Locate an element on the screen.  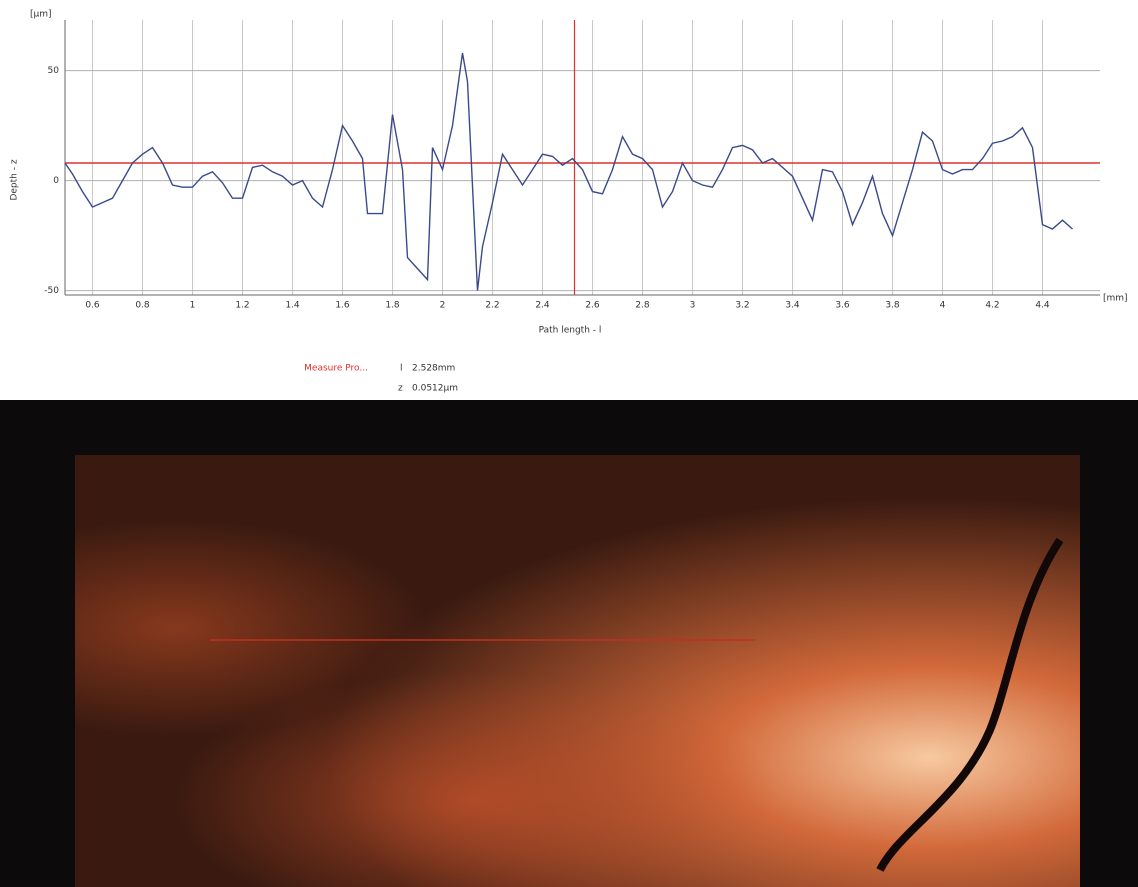
x-label: Path length - l is located at coordinates (570, 331).